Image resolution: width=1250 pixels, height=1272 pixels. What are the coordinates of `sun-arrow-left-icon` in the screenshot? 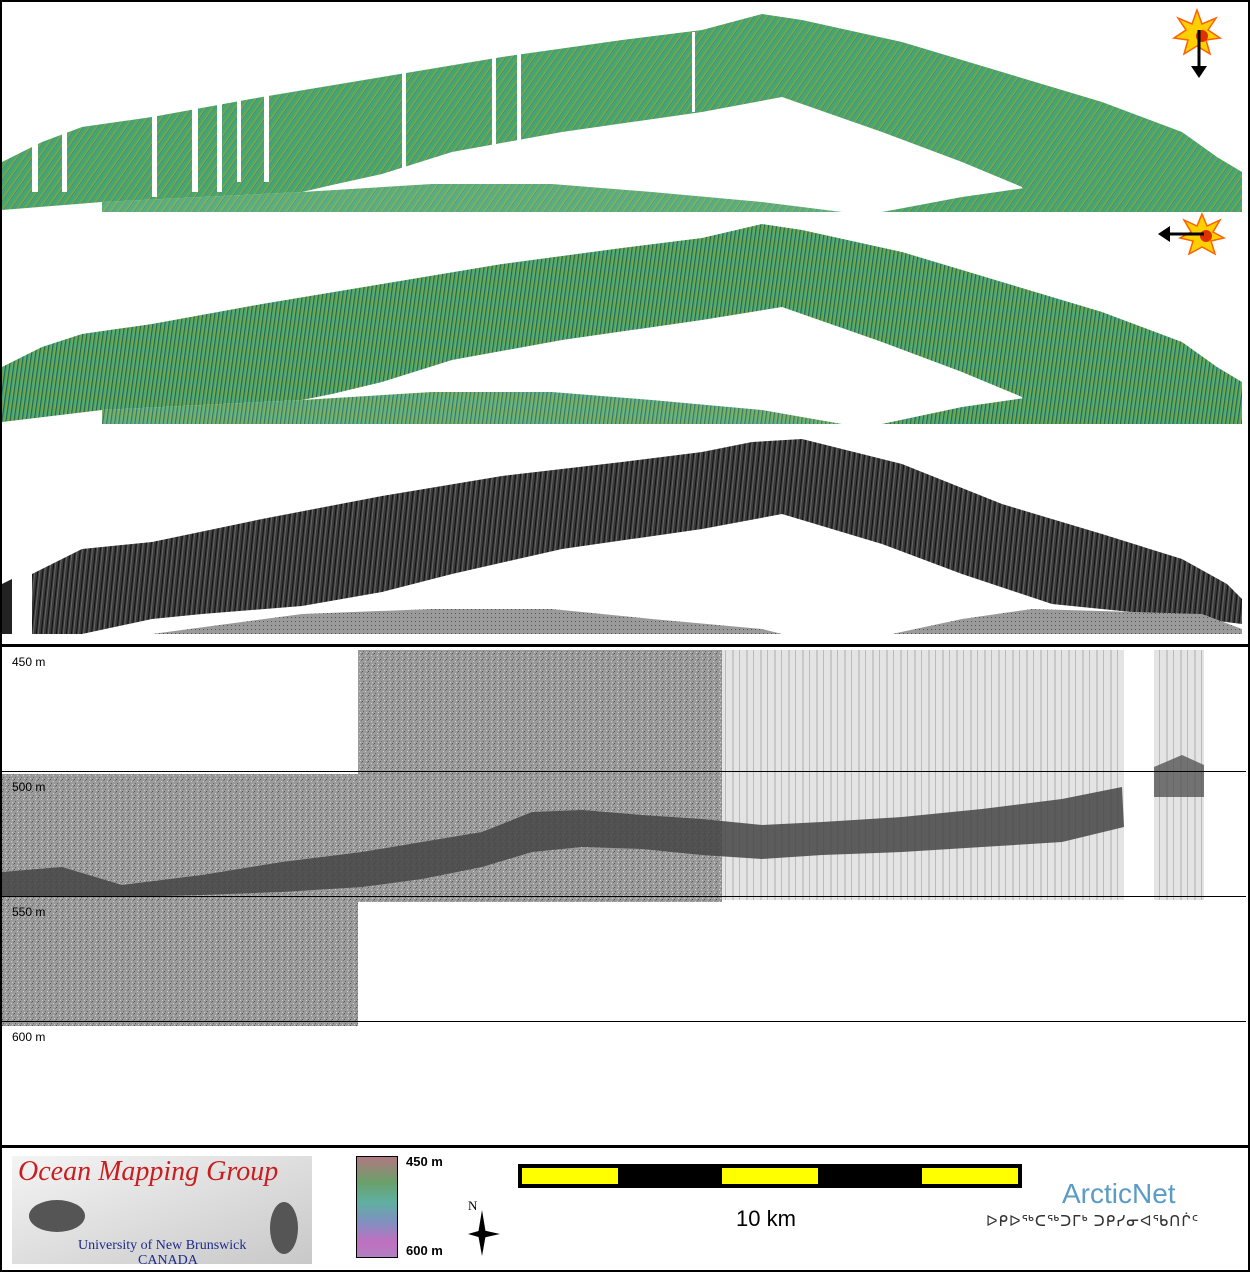 It's located at (1192, 234).